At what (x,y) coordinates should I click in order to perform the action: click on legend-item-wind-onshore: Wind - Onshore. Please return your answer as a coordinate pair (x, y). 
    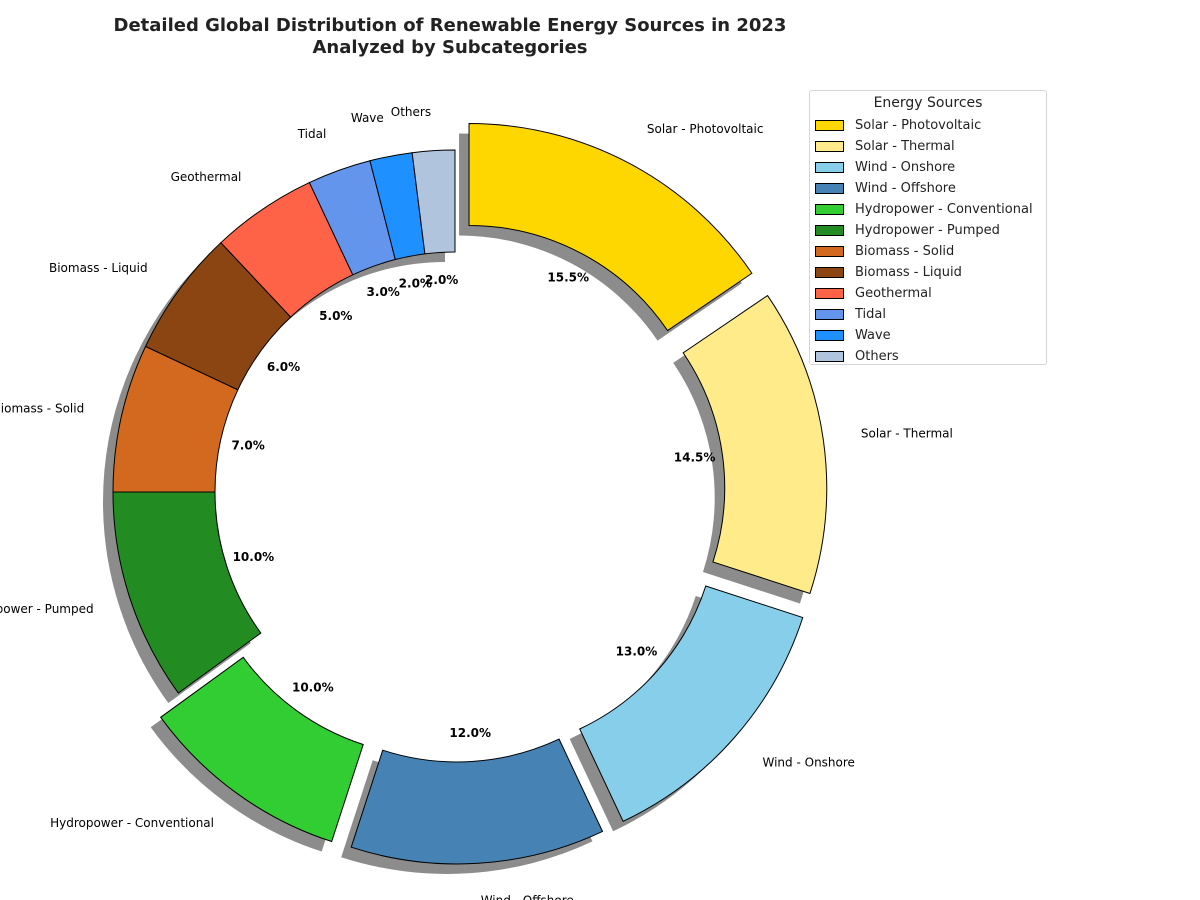
    Looking at the image, I should click on (928, 167).